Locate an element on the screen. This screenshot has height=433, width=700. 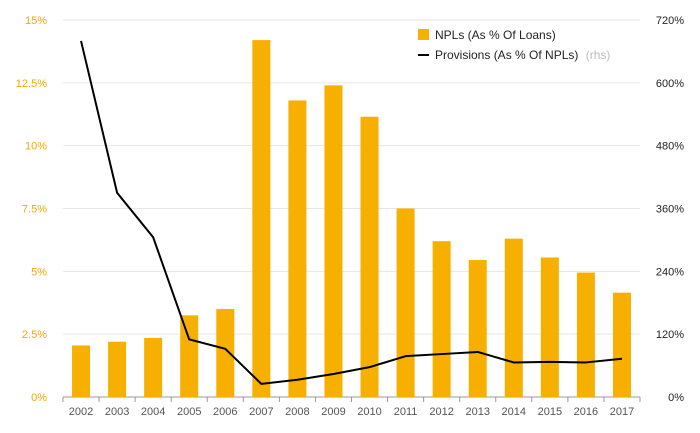
npl-bar-2008 is located at coordinates (297, 248).